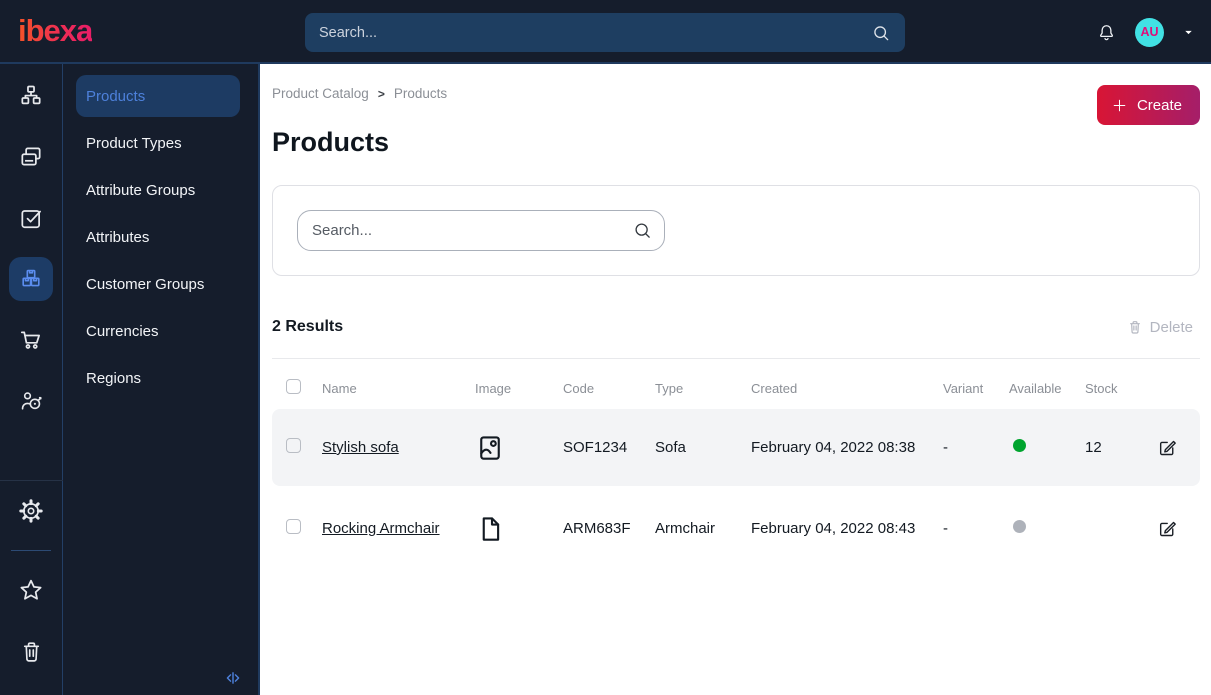 The width and height of the screenshot is (1211, 695). Describe the element at coordinates (493, 388) in the screenshot. I see `column-header-image: Image` at that location.